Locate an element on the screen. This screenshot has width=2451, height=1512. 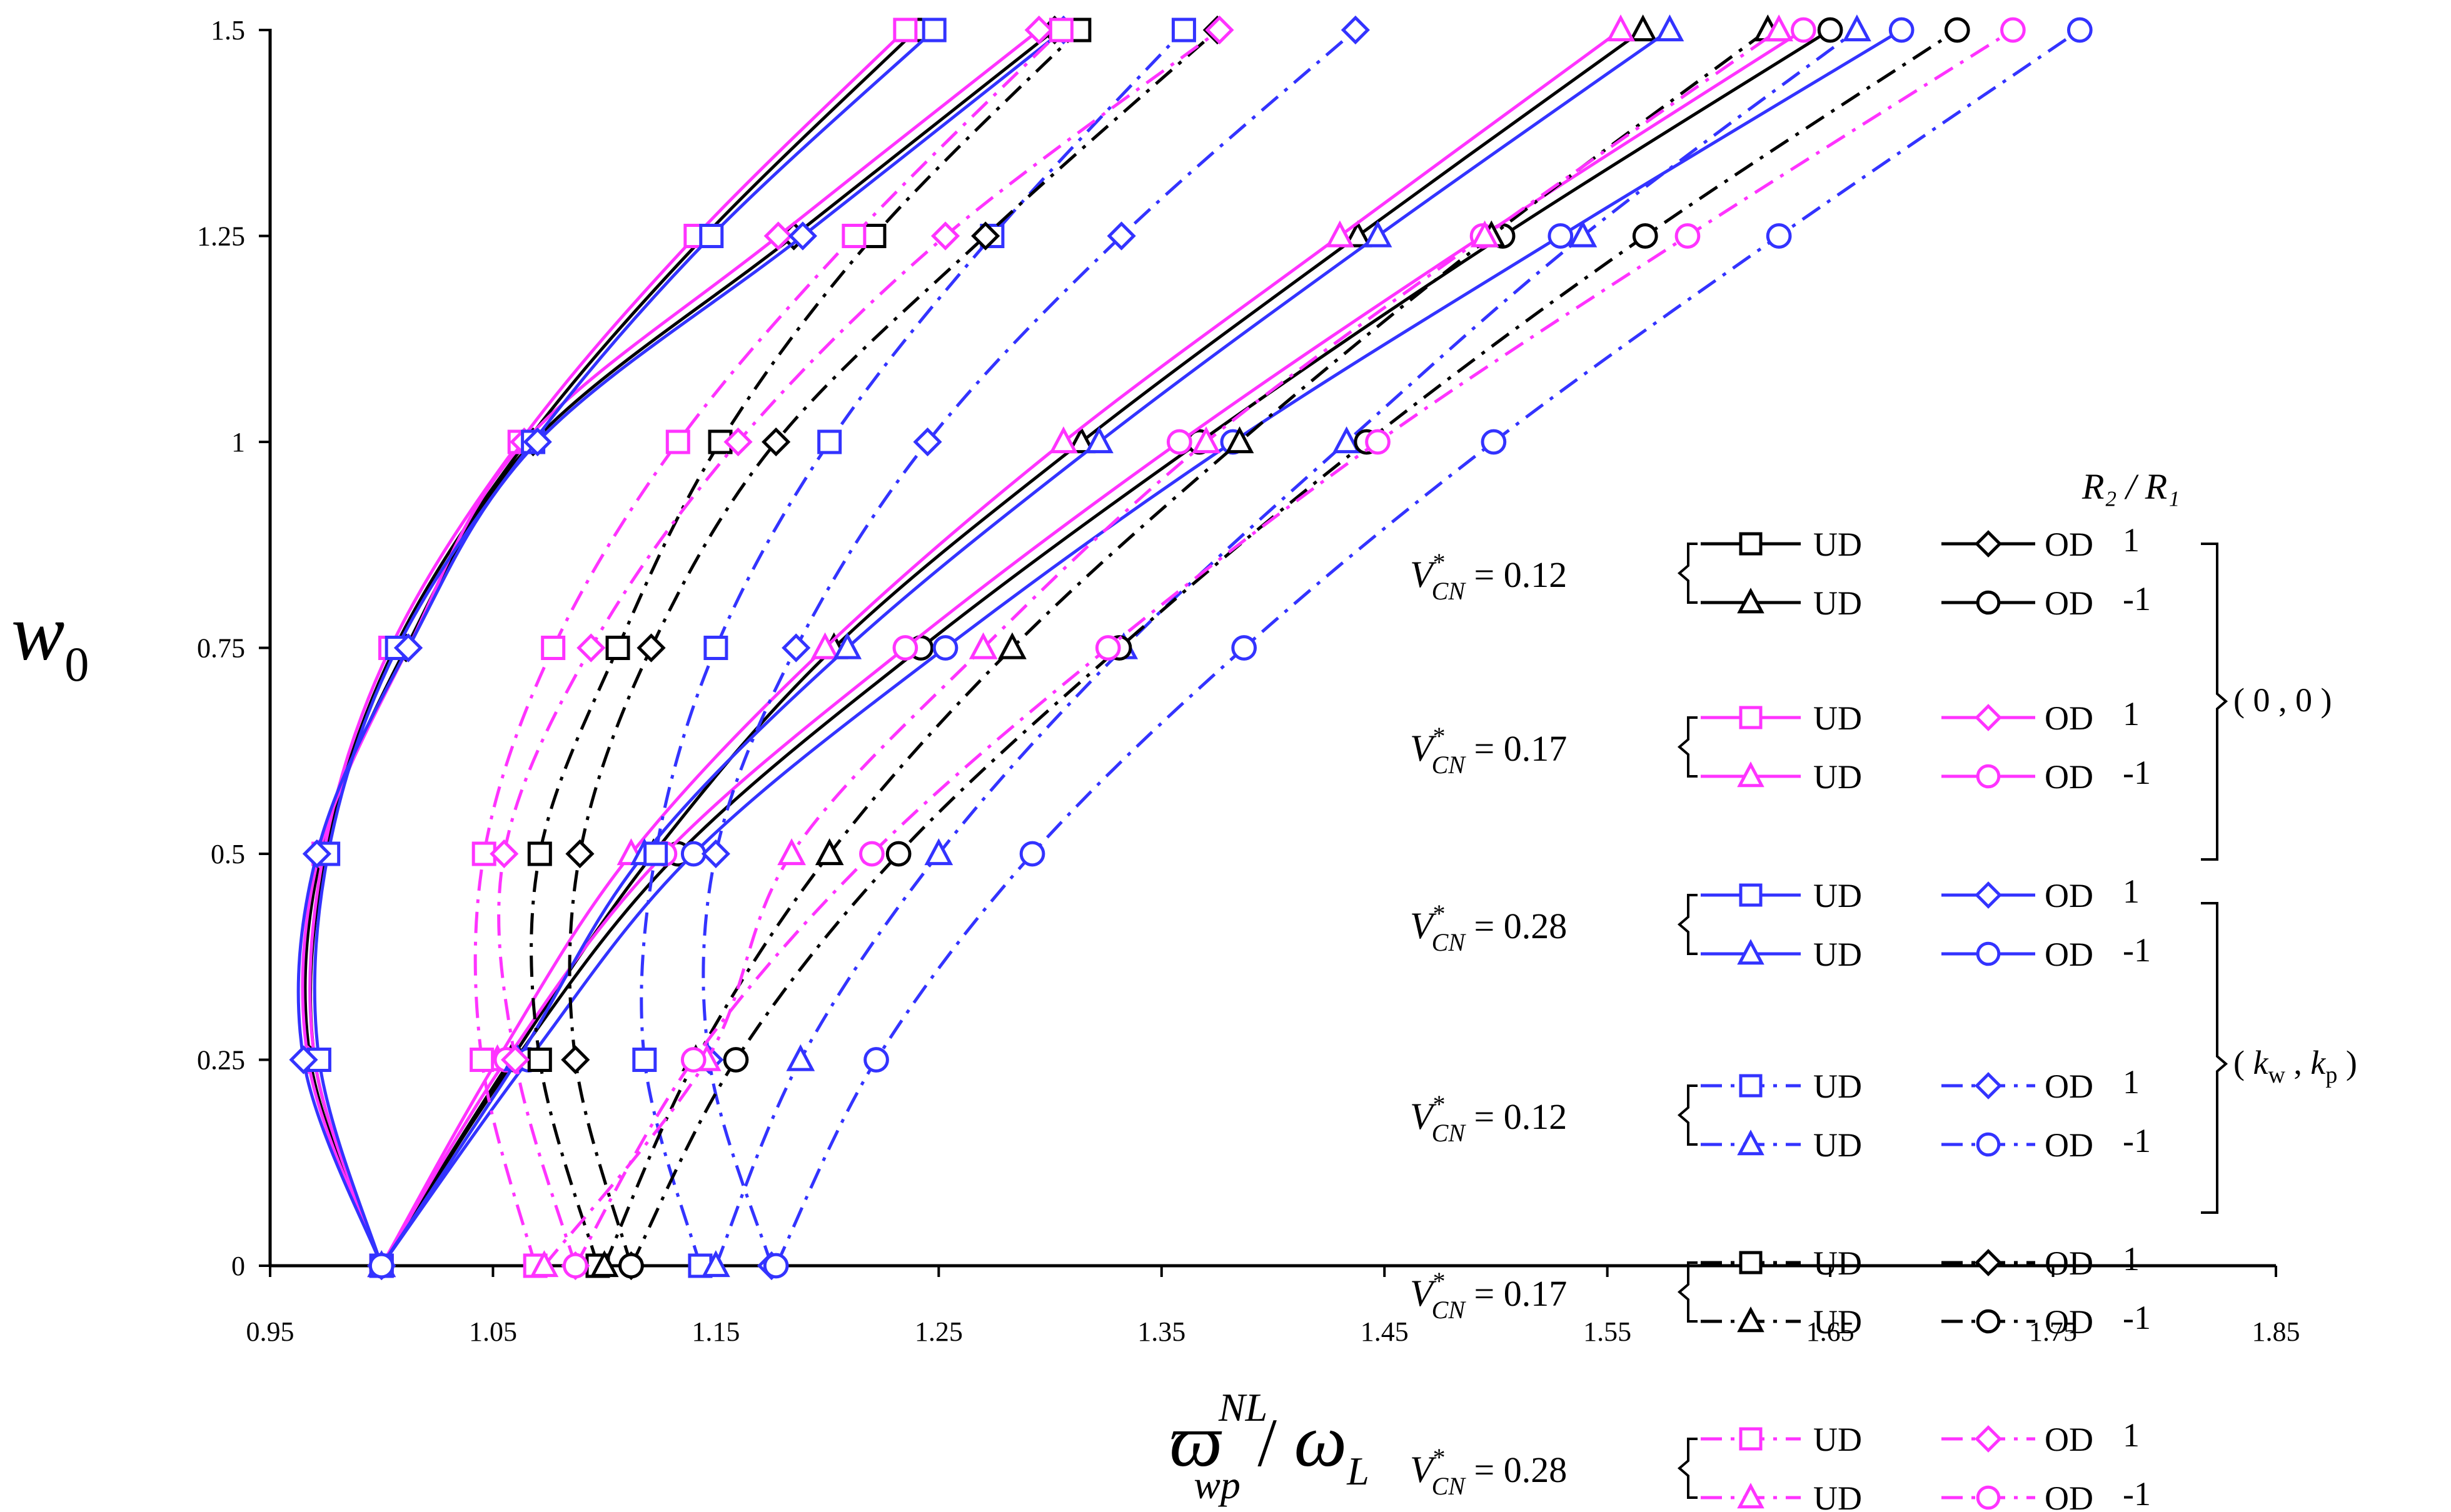
x-tick-label: 1.25 is located at coordinates (939, 1331).